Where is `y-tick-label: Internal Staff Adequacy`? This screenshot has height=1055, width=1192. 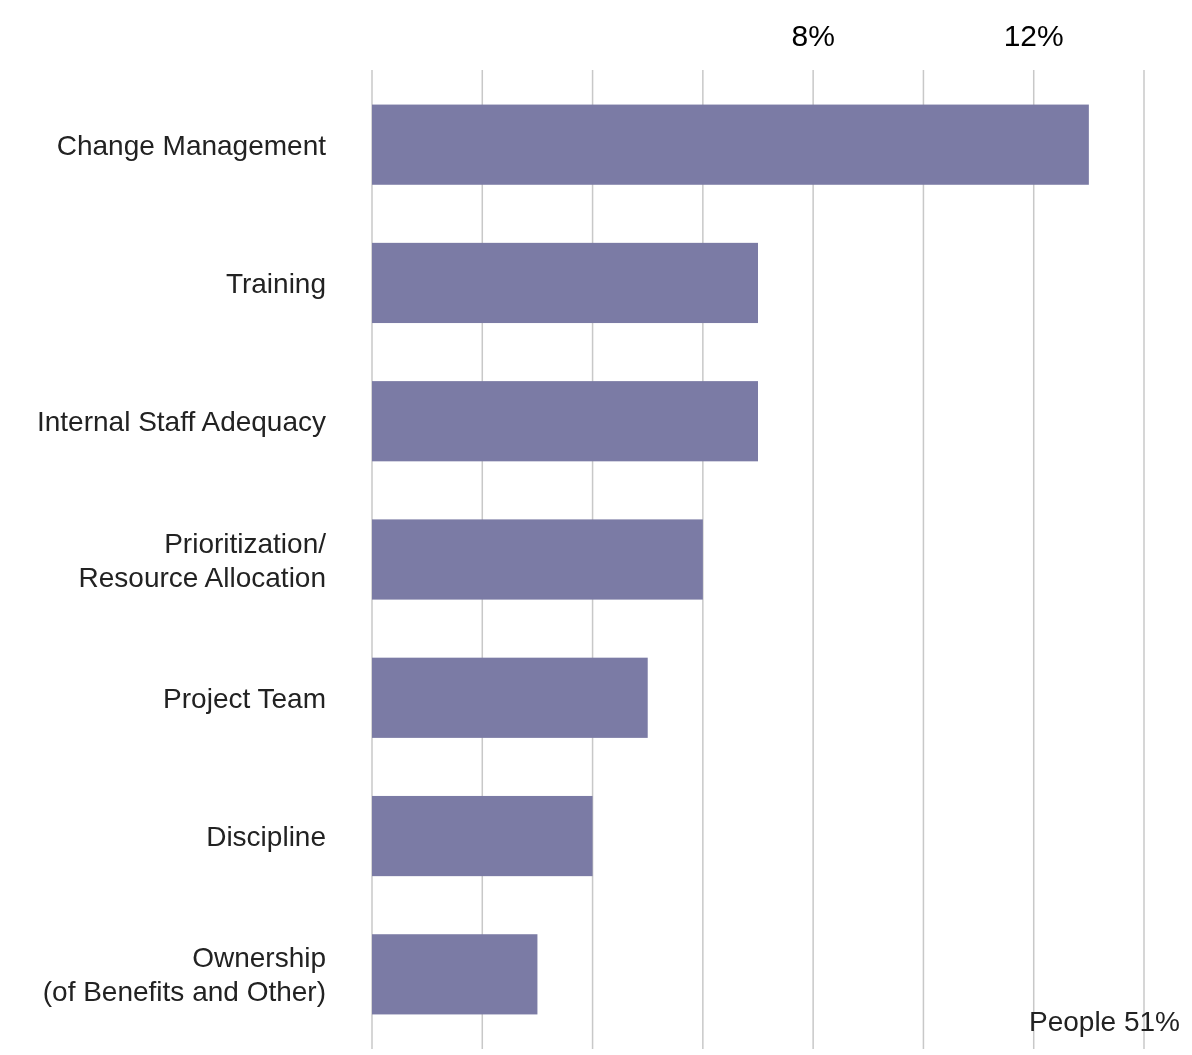 y-tick-label: Internal Staff Adequacy is located at coordinates (181, 422).